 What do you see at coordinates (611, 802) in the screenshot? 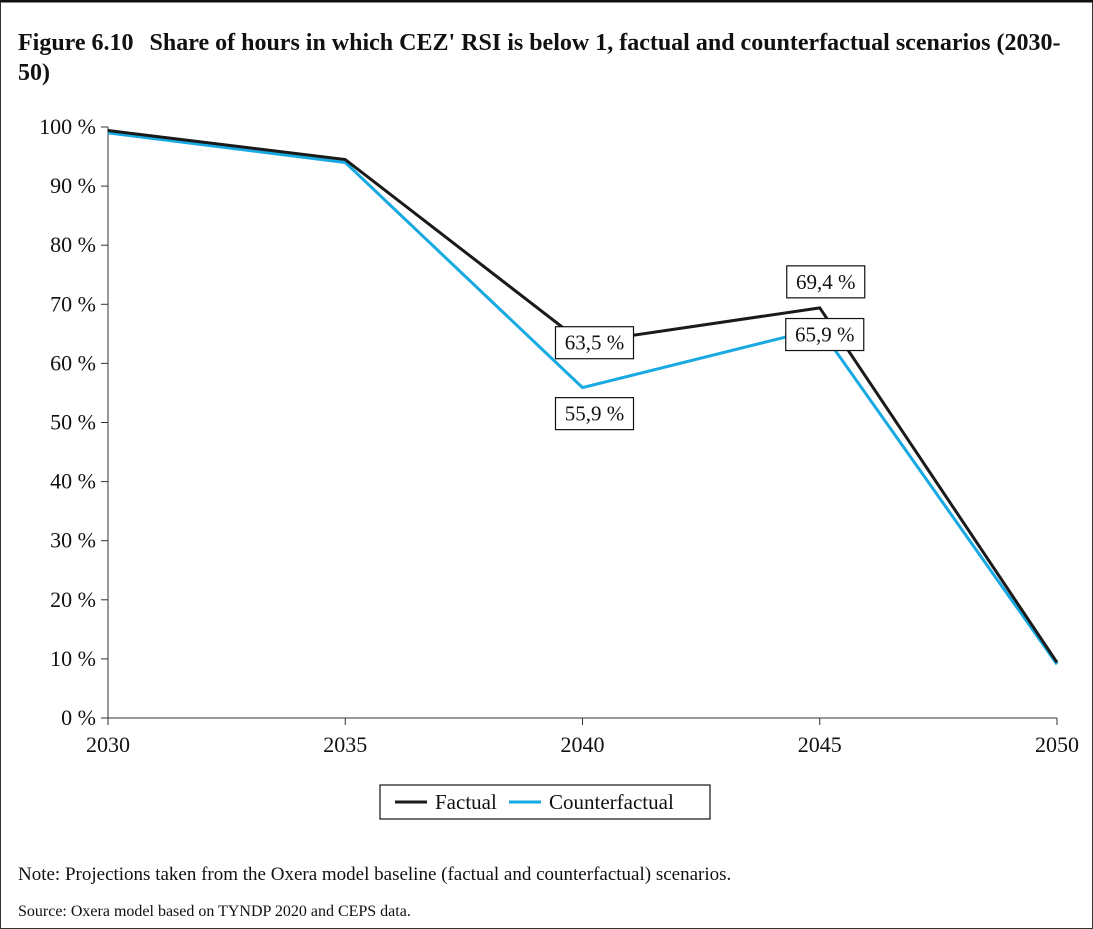
I see `legend-label: Counterfactual` at bounding box center [611, 802].